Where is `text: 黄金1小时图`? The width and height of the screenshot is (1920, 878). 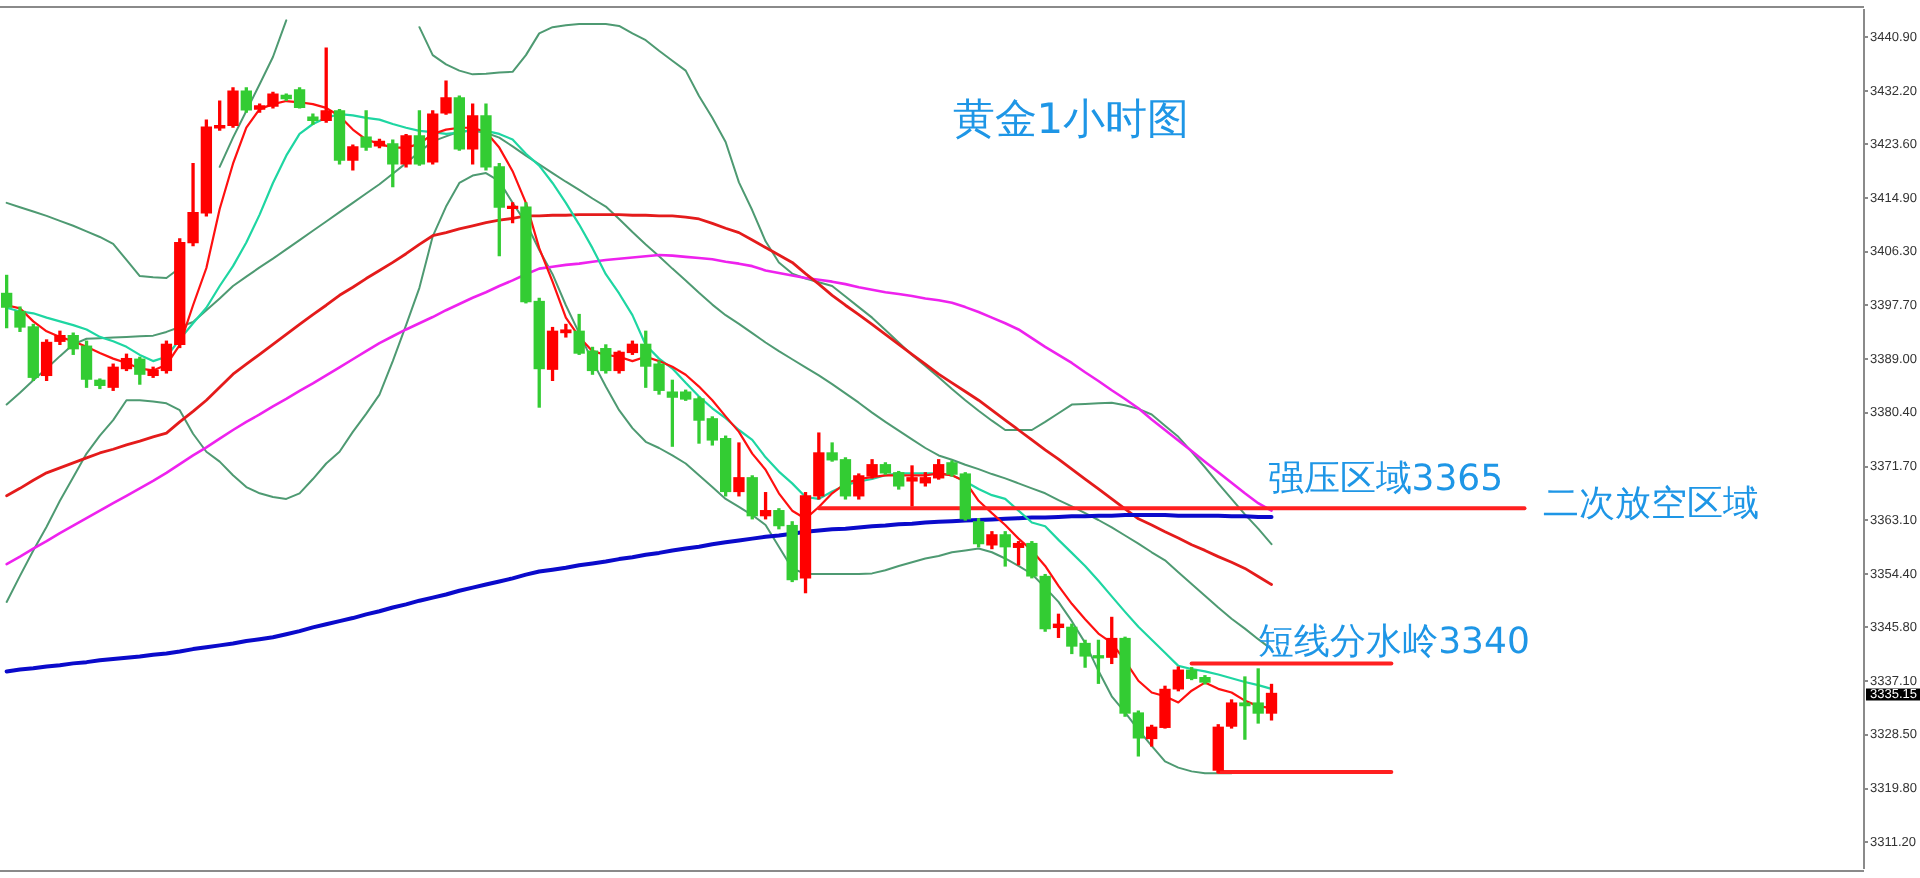 text: 黄金1小时图 is located at coordinates (1071, 118).